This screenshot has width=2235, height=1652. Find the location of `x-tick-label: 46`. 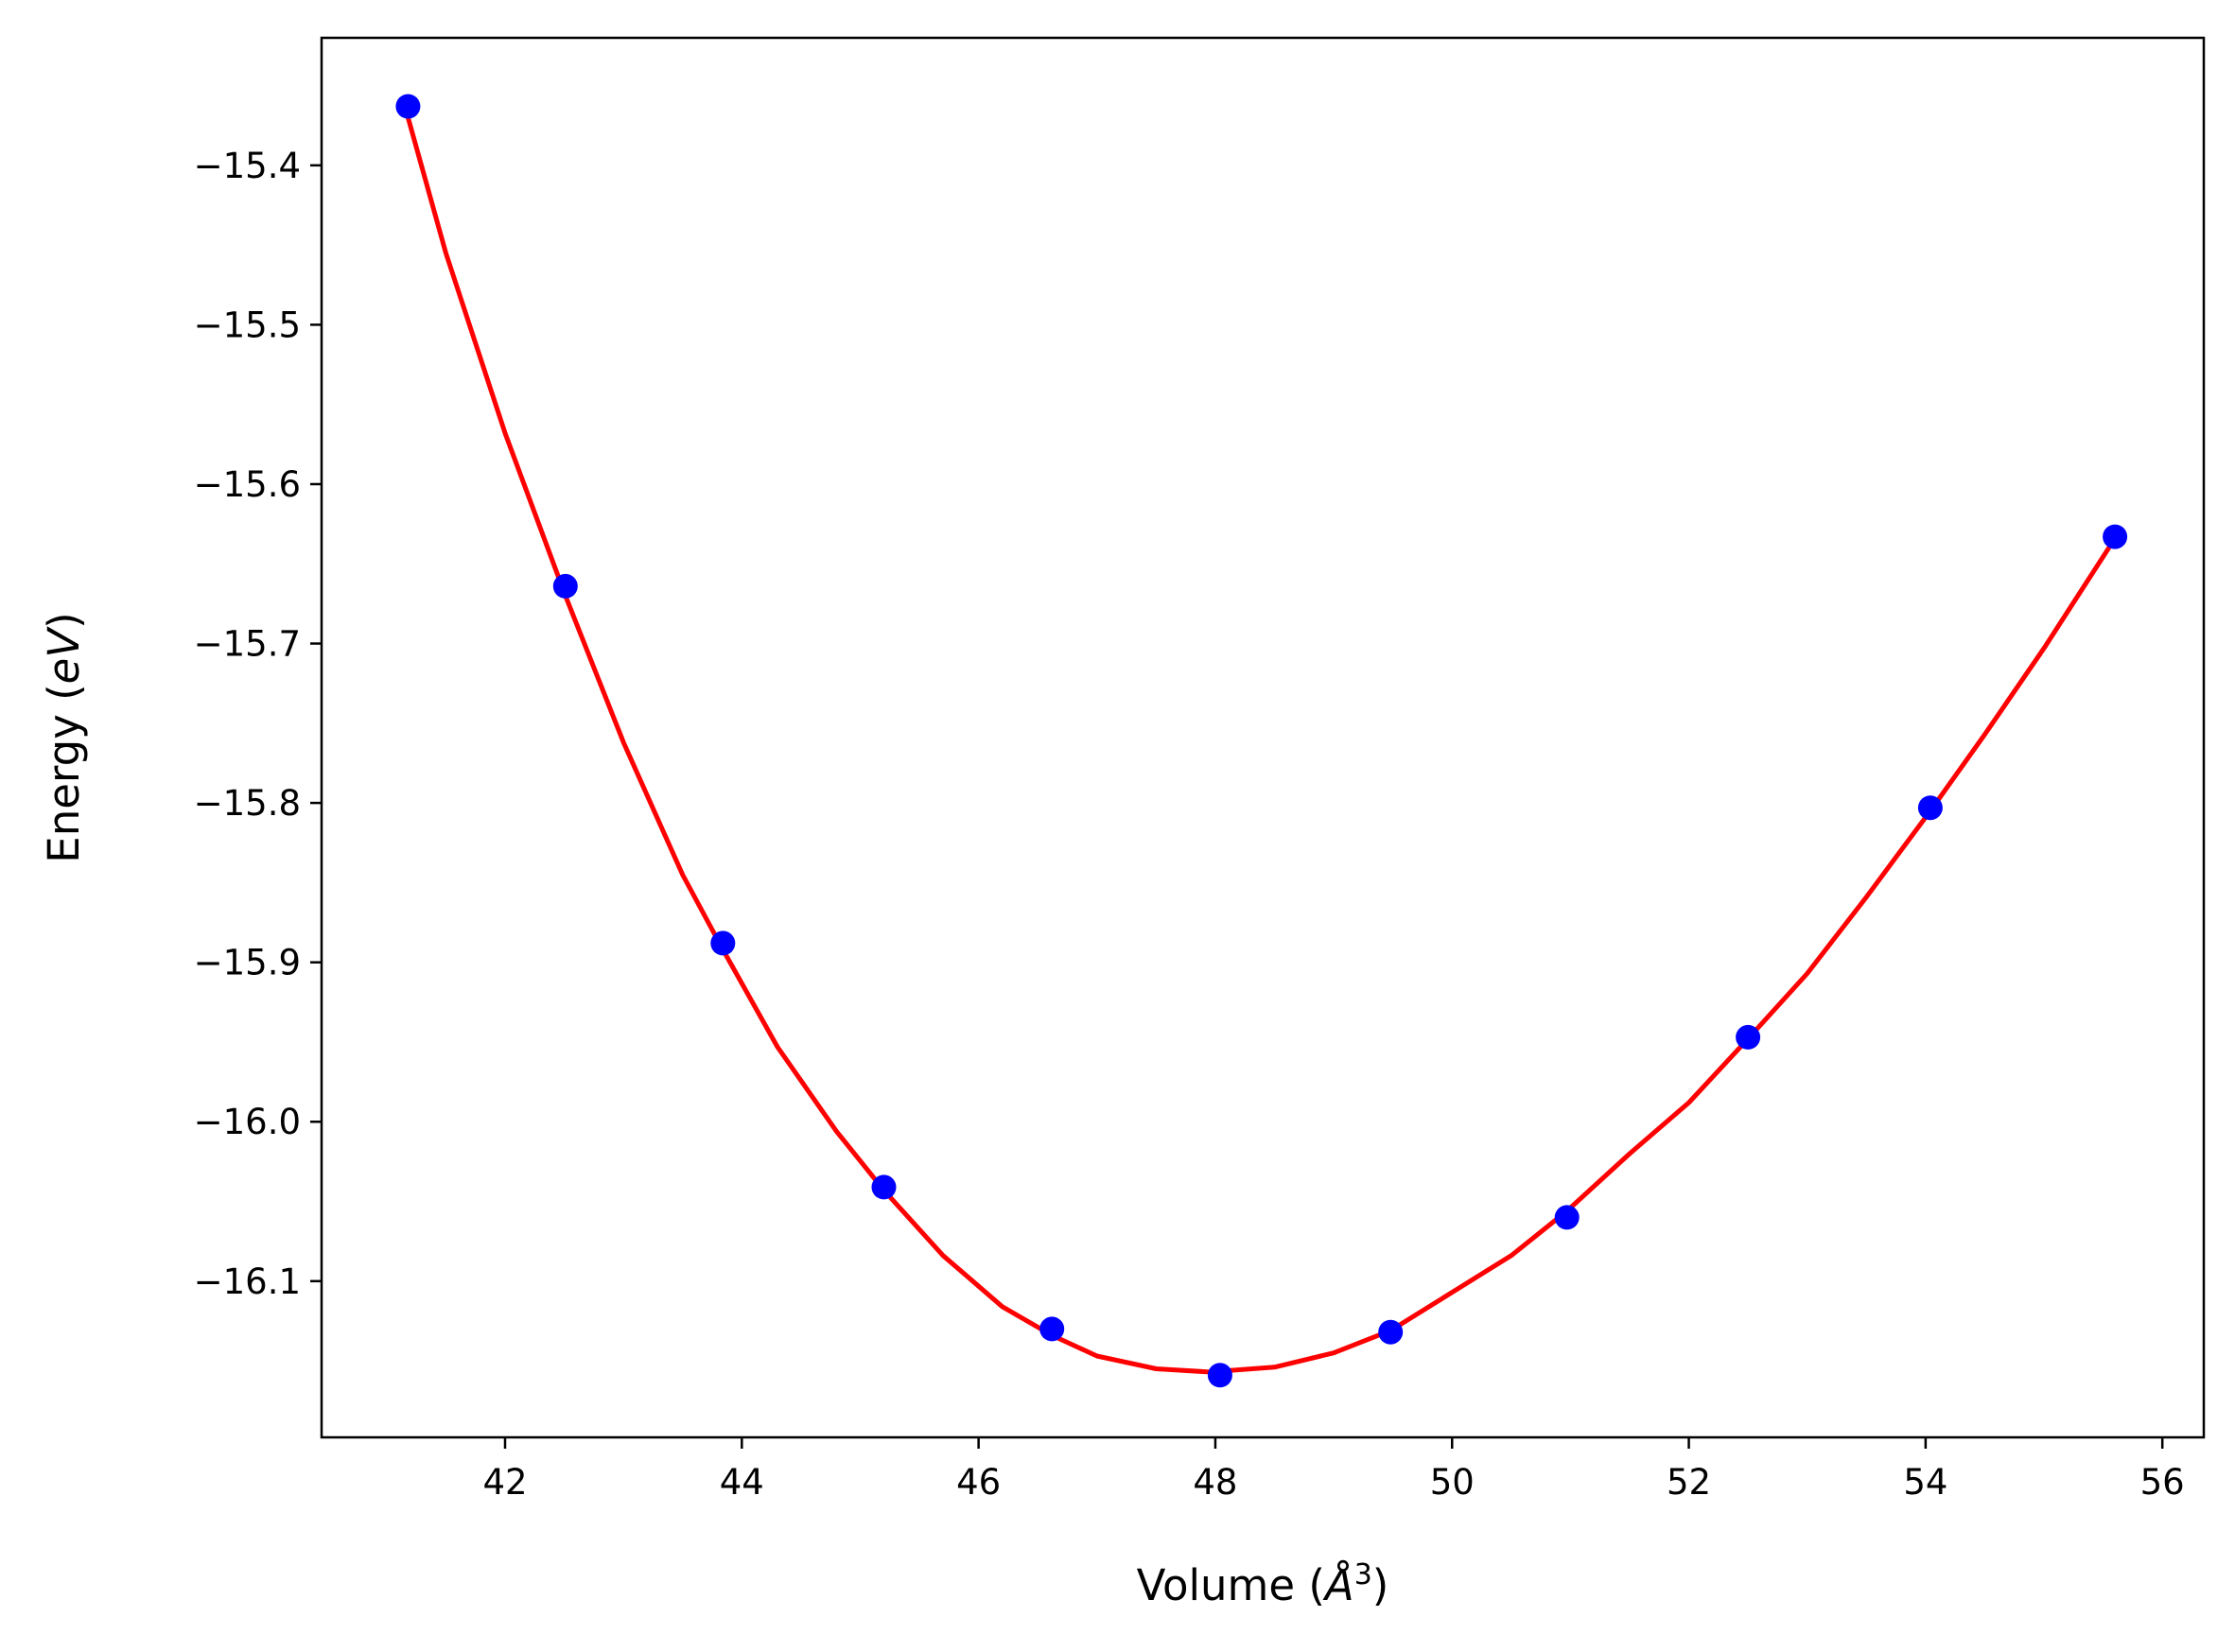

x-tick-label: 46 is located at coordinates (978, 1483).